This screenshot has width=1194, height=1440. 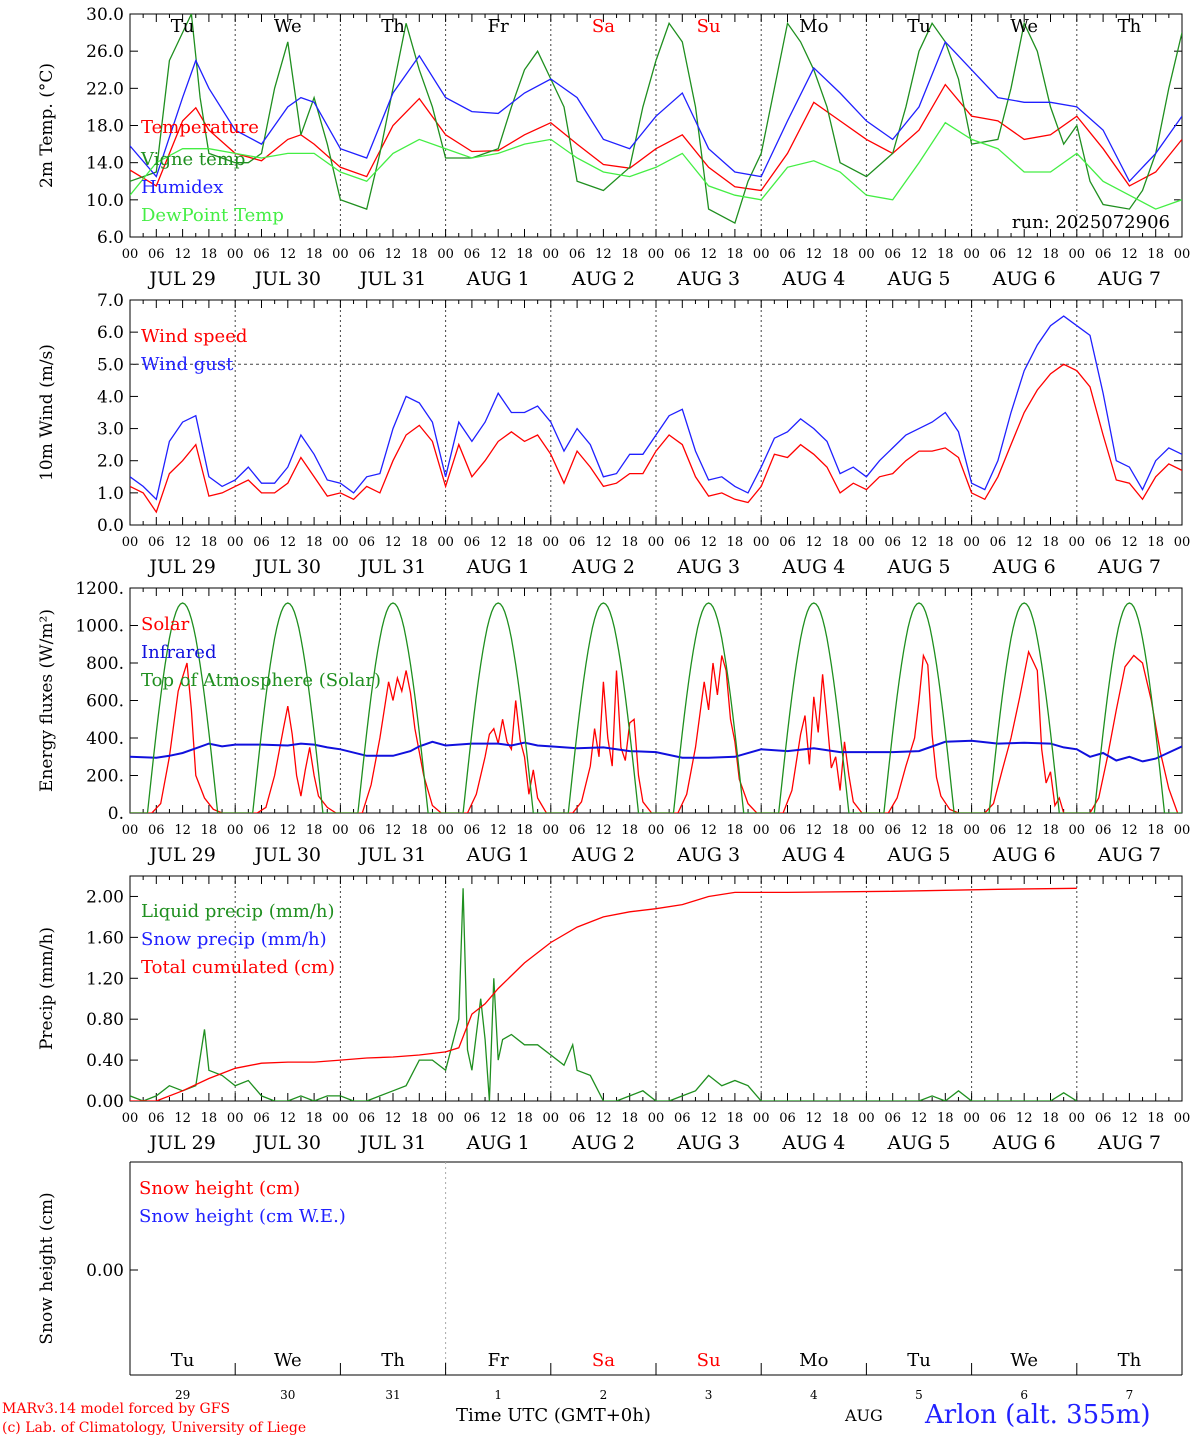 What do you see at coordinates (603, 994) in the screenshot?
I see `series-line-total-cumulated-cm-` at bounding box center [603, 994].